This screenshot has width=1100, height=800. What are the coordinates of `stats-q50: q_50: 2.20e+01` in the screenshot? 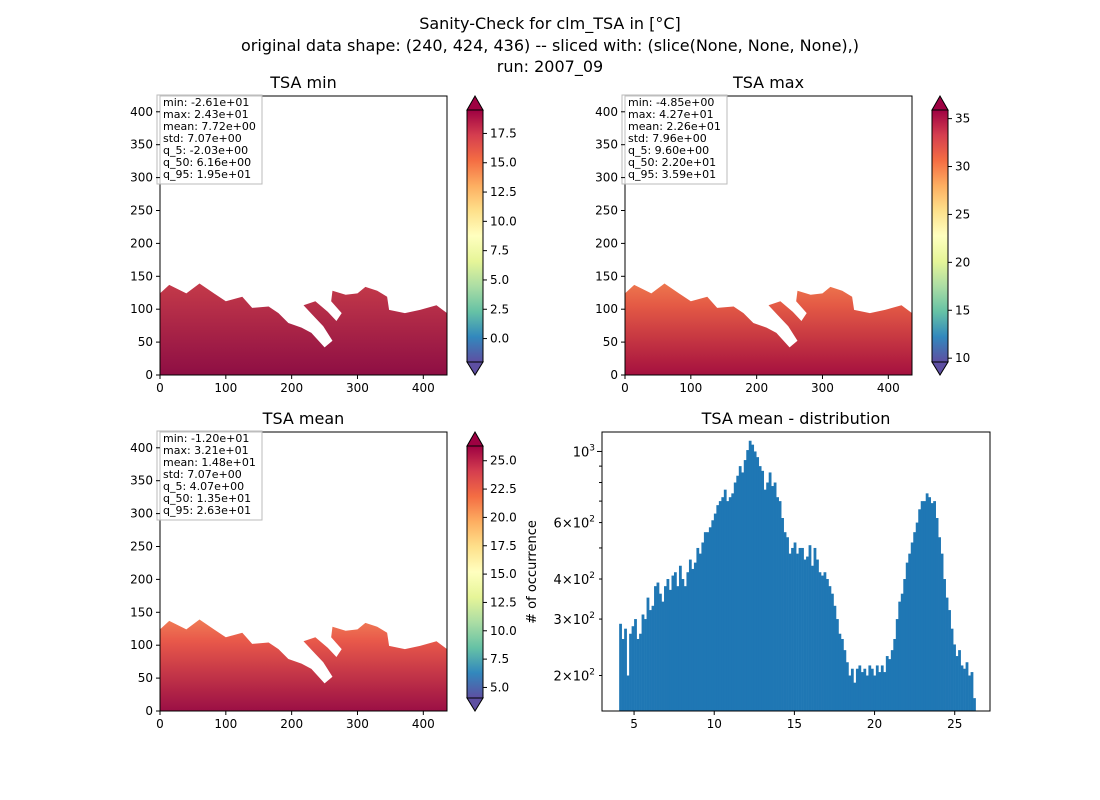 It's located at (672, 162).